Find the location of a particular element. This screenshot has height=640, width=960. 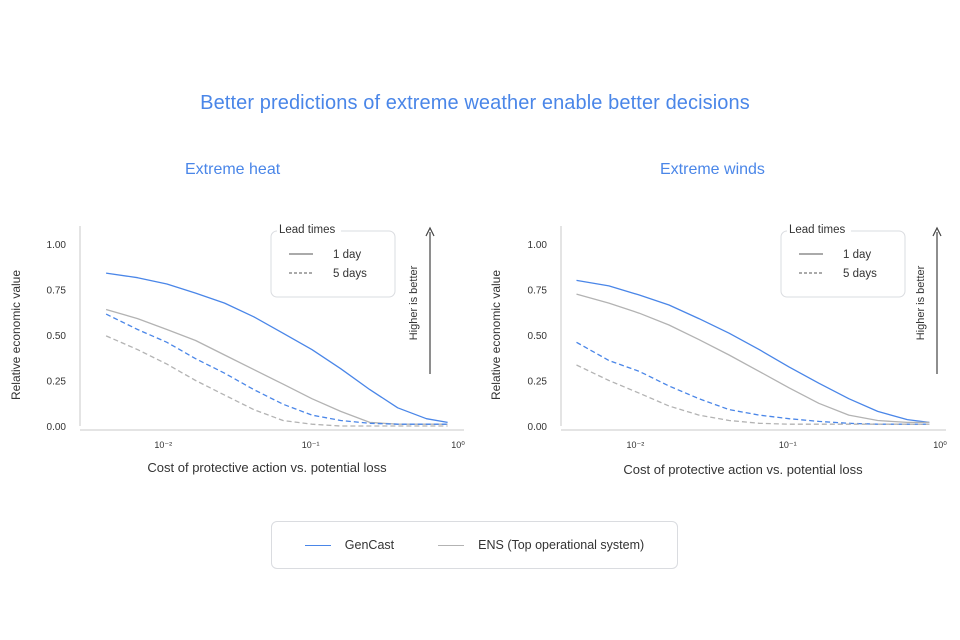

legend-swatch-ens is located at coordinates (451, 545).